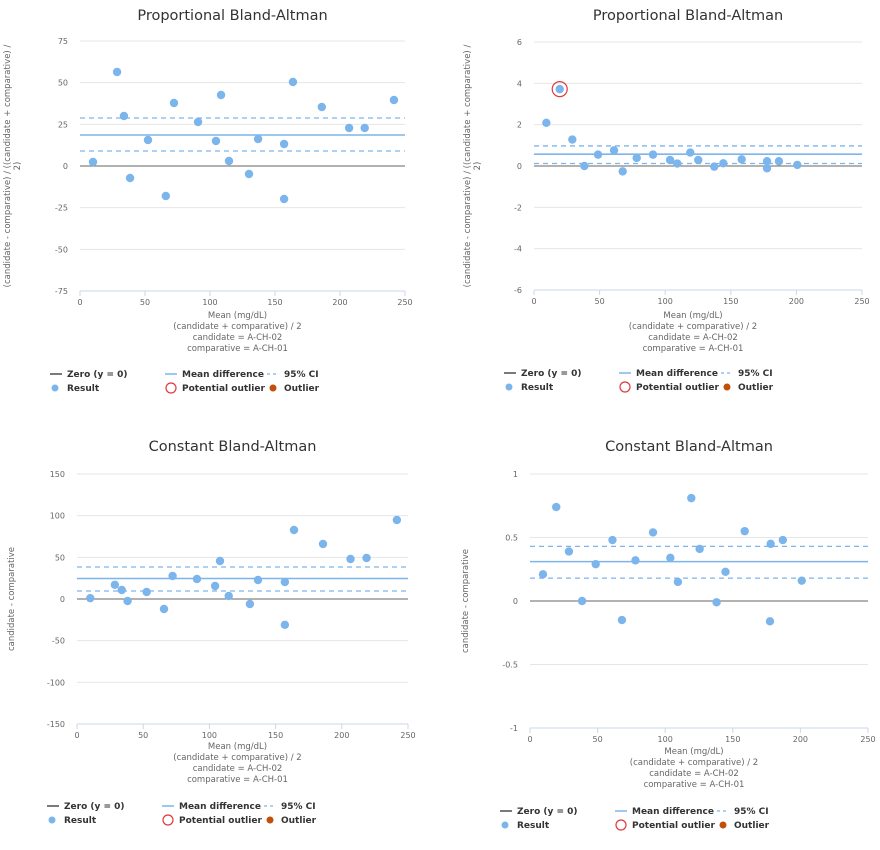 The height and width of the screenshot is (850, 880). What do you see at coordinates (533, 301) in the screenshot?
I see `x-tick-label: 0` at bounding box center [533, 301].